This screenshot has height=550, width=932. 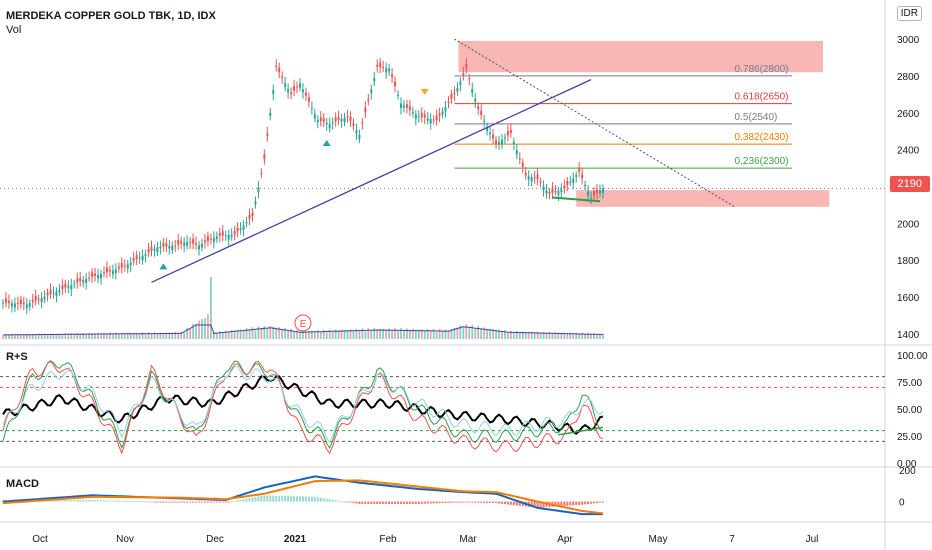 I want to click on fib-level-label: 0.618(2650), so click(x=762, y=97).